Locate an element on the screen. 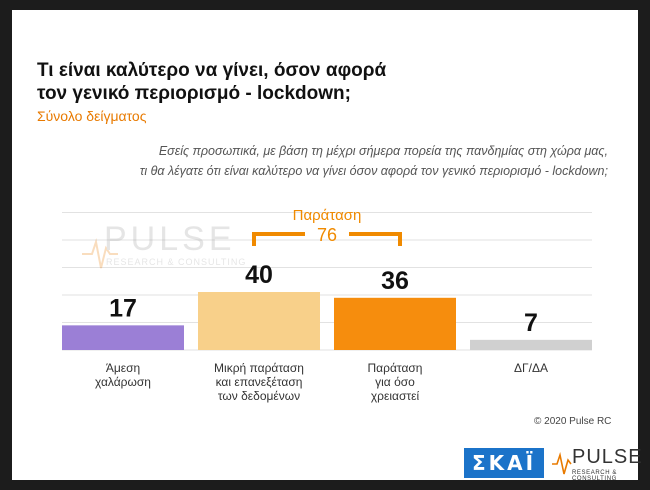  bars: 17 40 36 7 is located at coordinates (327, 305).